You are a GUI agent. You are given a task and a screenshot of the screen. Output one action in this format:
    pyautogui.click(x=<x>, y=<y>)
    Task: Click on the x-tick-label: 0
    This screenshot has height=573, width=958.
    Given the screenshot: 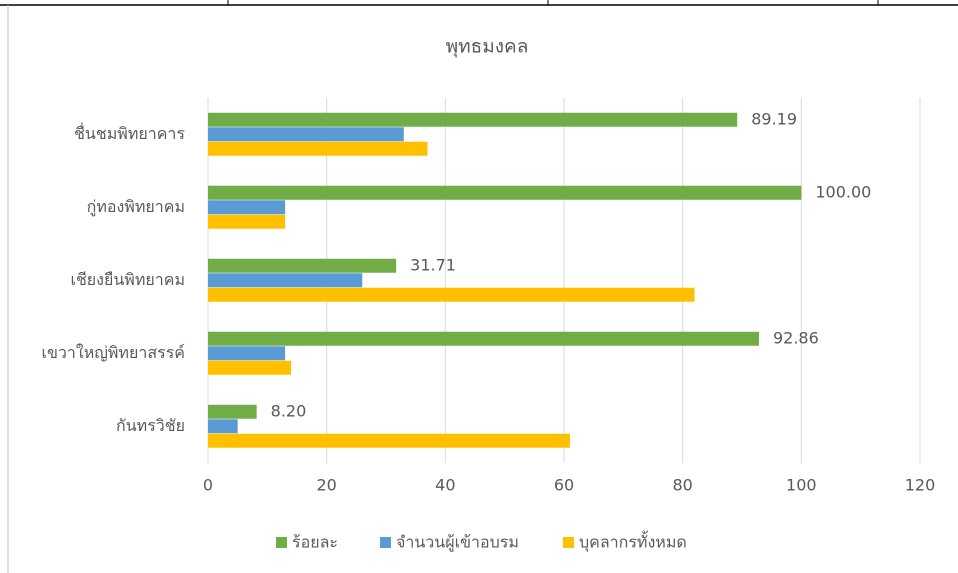 What is the action you would take?
    pyautogui.click(x=208, y=485)
    